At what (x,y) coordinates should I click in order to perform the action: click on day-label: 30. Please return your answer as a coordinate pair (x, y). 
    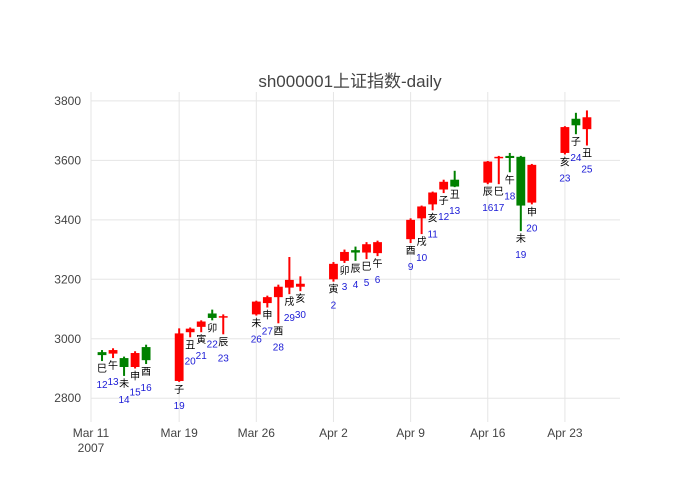
    Looking at the image, I should click on (301, 315).